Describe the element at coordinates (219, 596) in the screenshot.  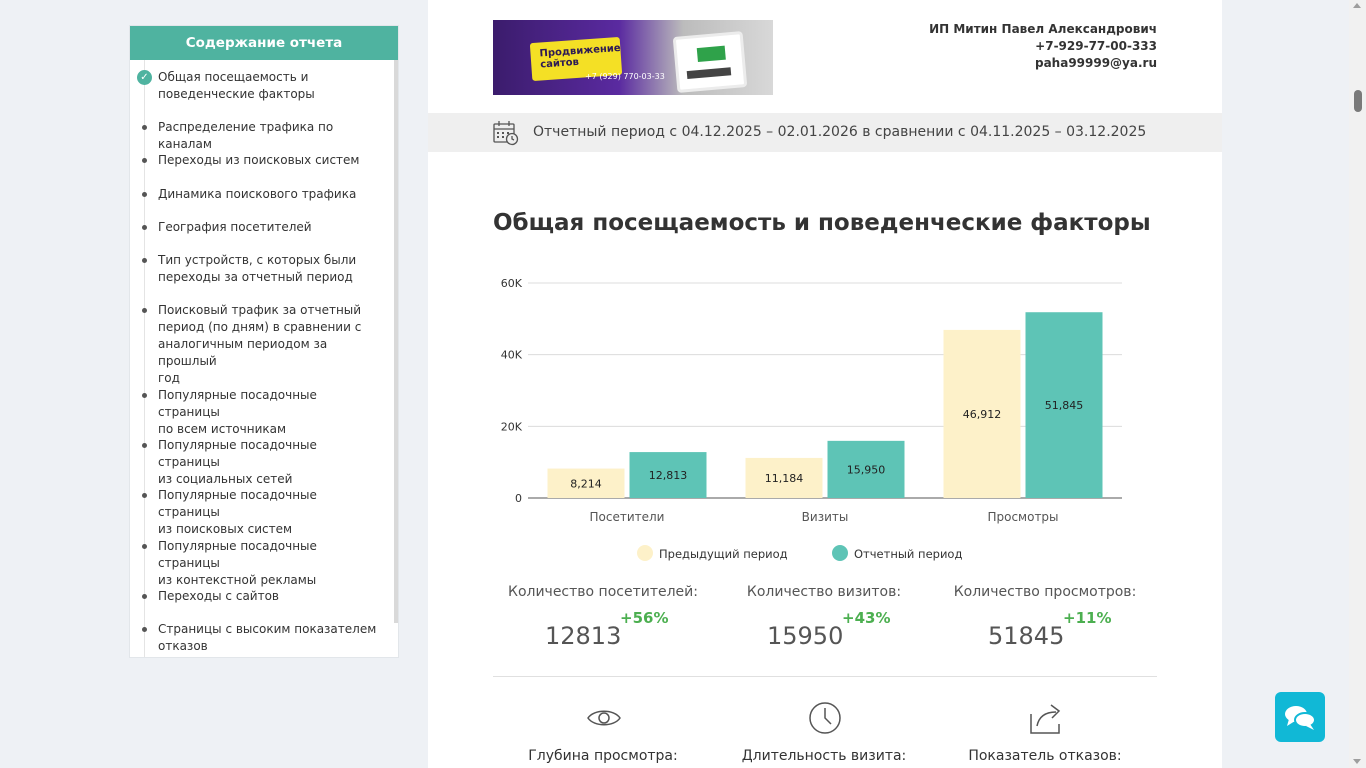
I see `toc-item-label: Переходы с сайтов` at that location.